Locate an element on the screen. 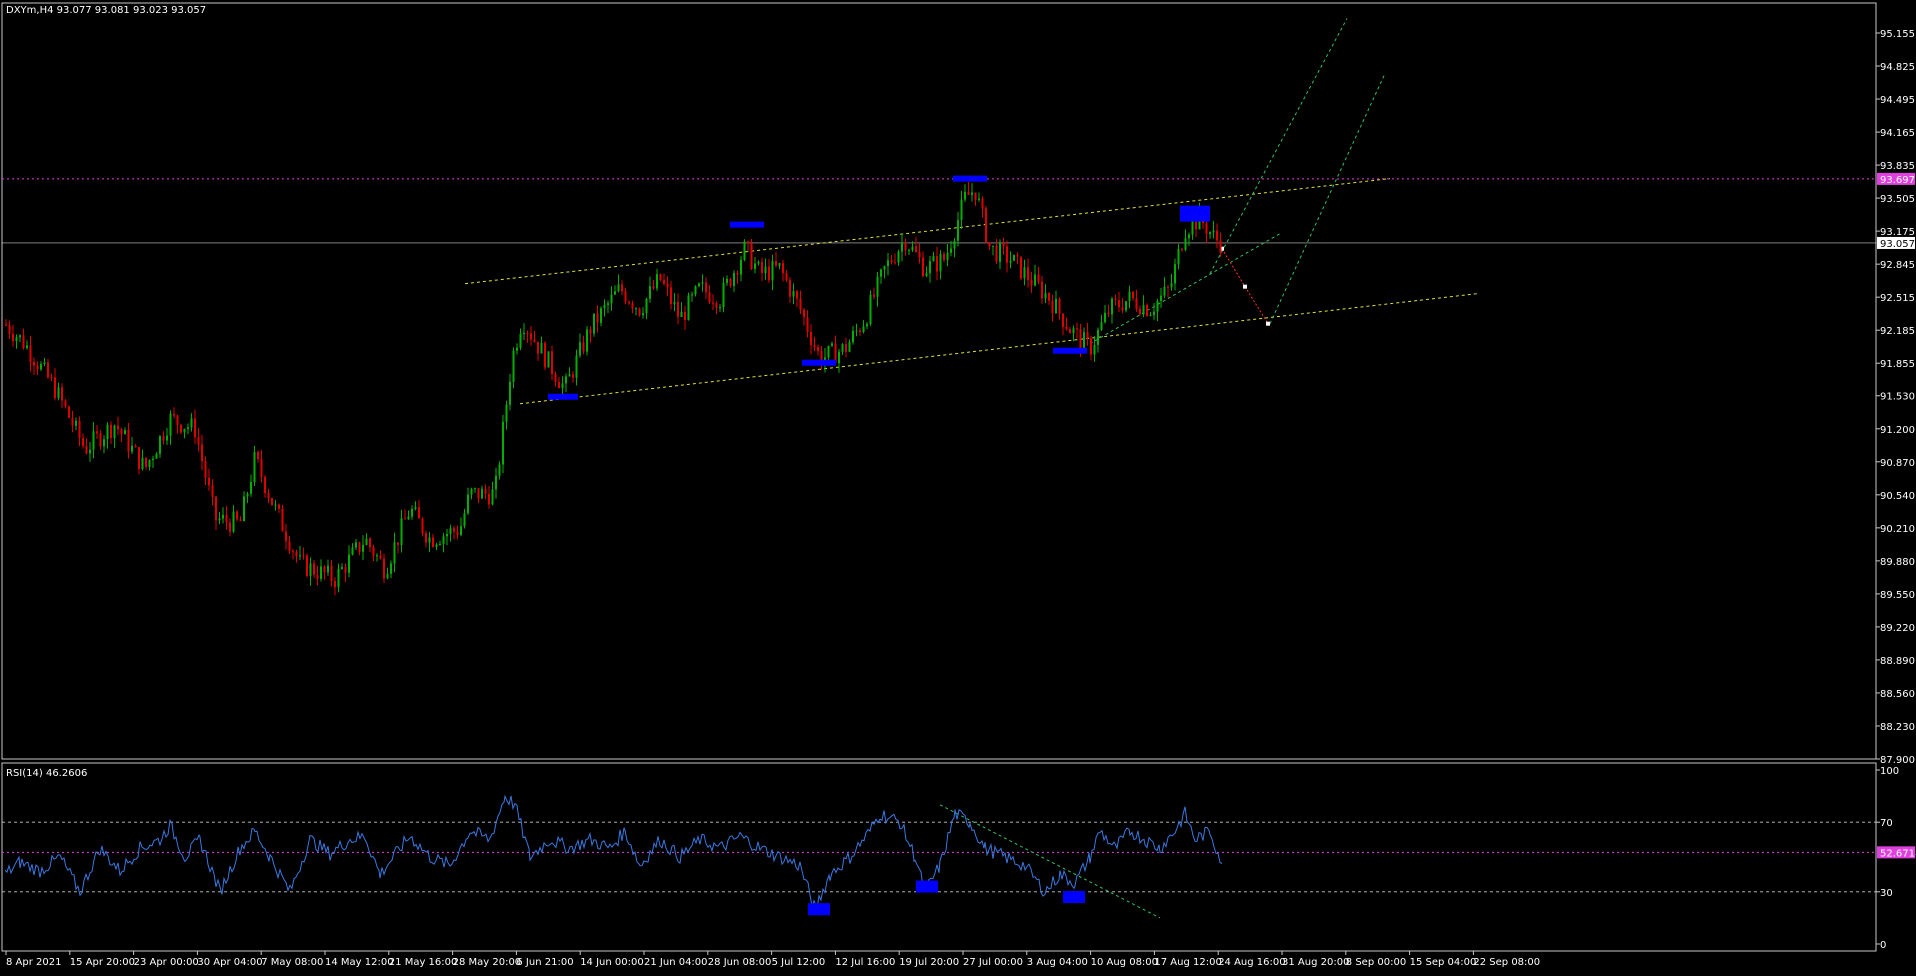 The image size is (1916, 976). price-tick-label: 90.870 is located at coordinates (1897, 463).